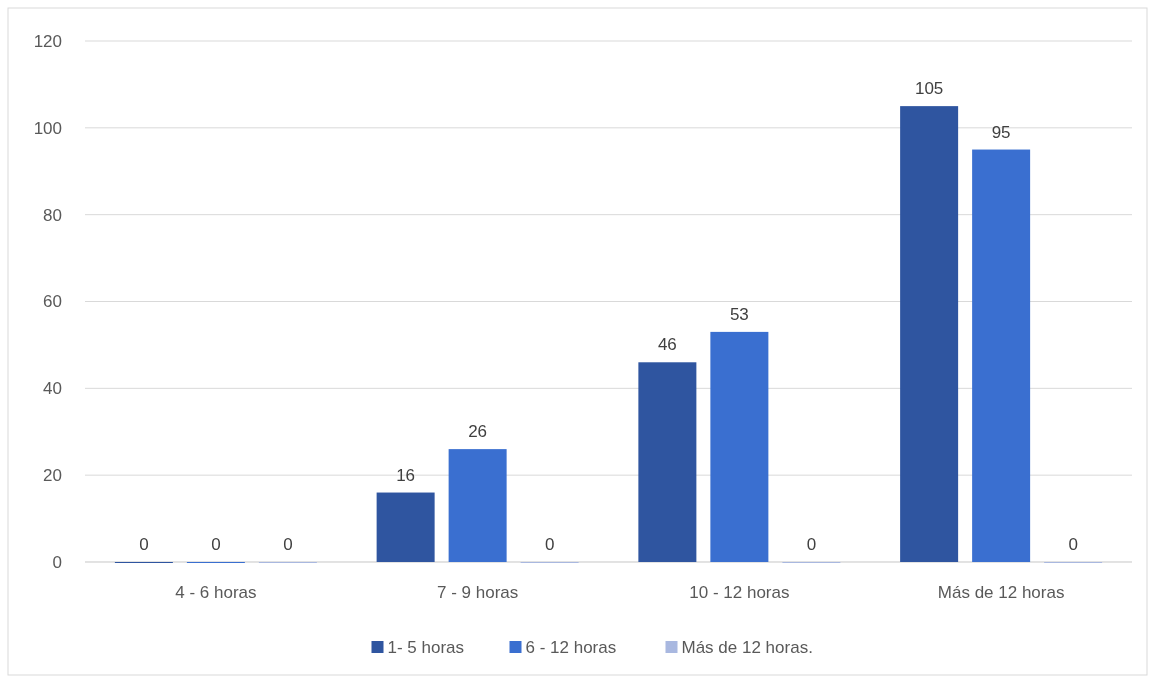 The height and width of the screenshot is (677, 1149). What do you see at coordinates (52, 389) in the screenshot?
I see `y-tick-label: 40` at bounding box center [52, 389].